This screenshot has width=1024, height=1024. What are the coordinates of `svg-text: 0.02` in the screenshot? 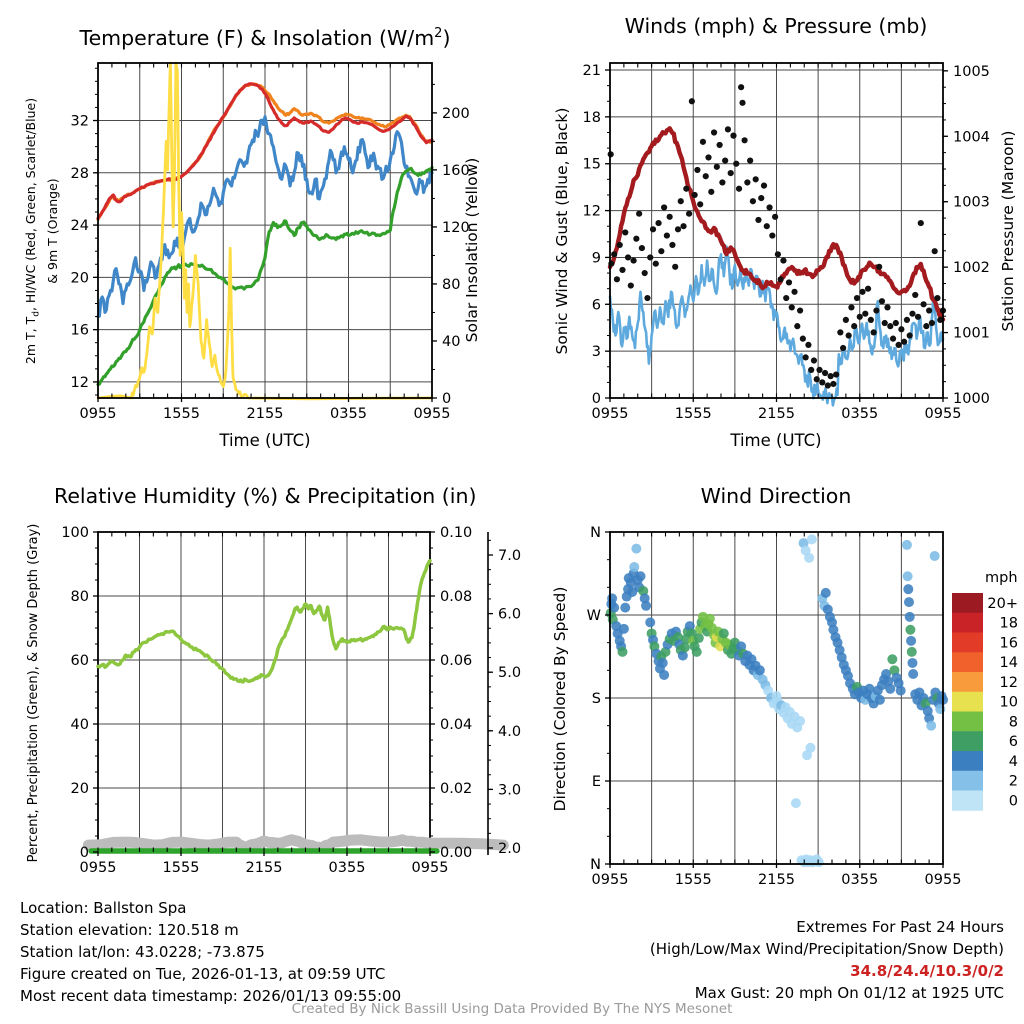 It's located at (456, 789).